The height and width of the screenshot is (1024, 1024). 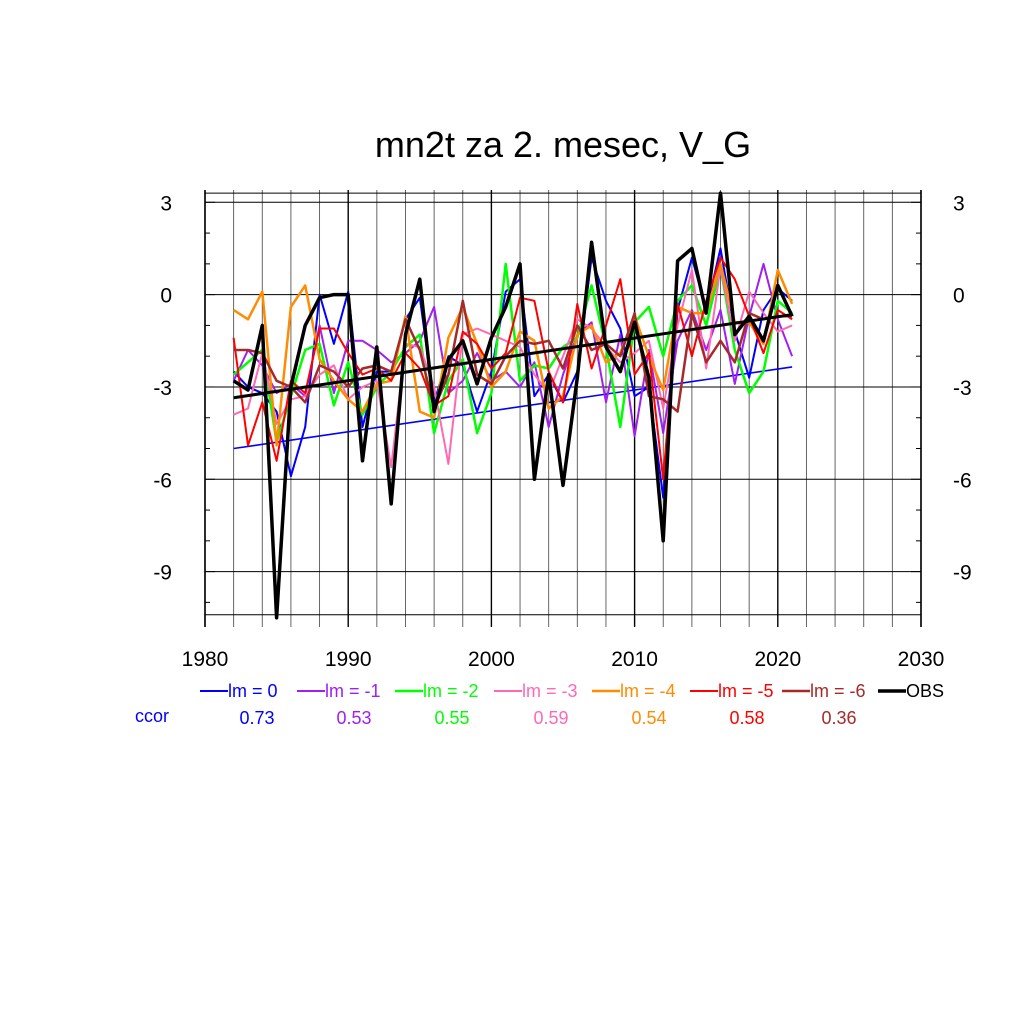 What do you see at coordinates (348, 659) in the screenshot?
I see `x-tick-label: 1990` at bounding box center [348, 659].